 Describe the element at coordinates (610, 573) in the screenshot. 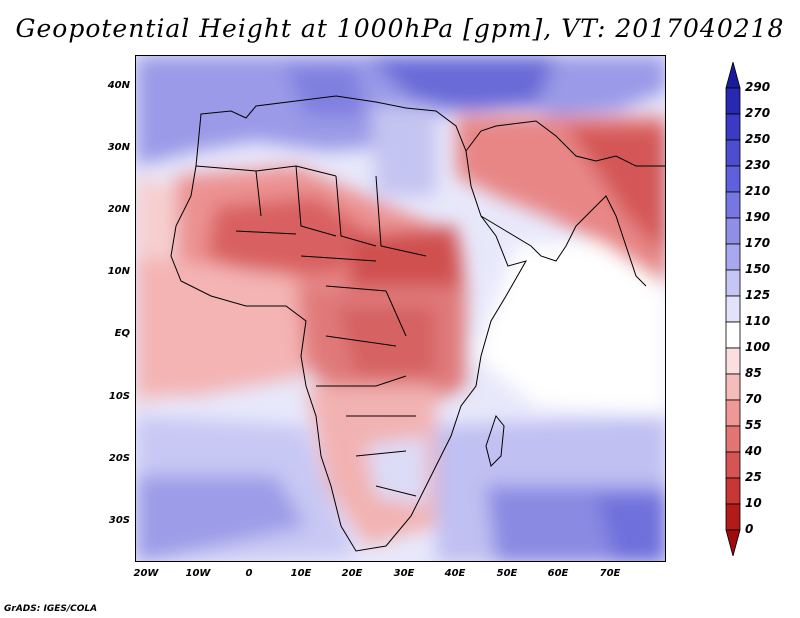

I see `lon-label-70e: 70E` at that location.